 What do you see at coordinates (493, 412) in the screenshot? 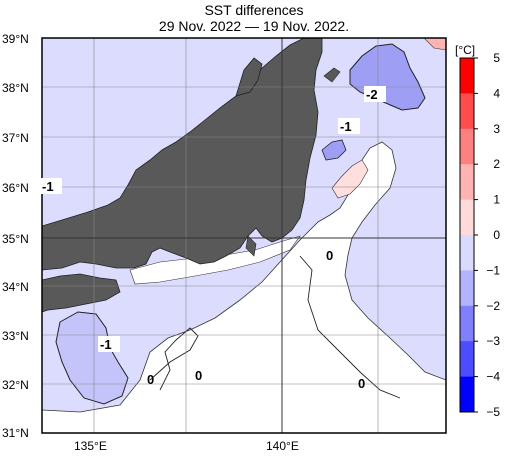
I see `colorbar-tick-label: −5` at bounding box center [493, 412].